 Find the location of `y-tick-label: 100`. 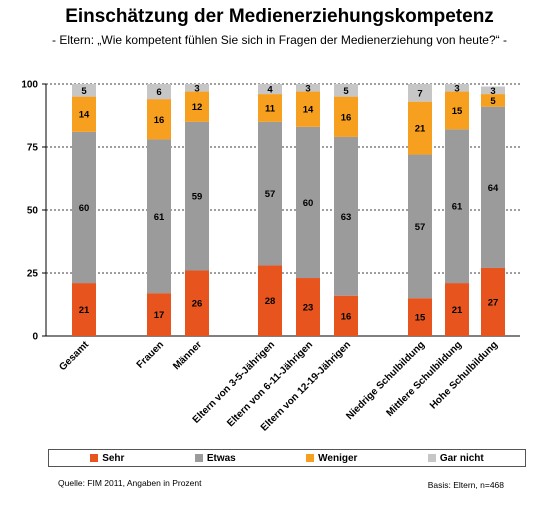

y-tick-label: 100 is located at coordinates (29, 85).